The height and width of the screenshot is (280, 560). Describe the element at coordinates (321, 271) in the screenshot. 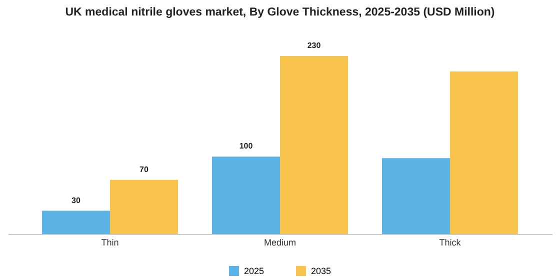

I see `legend-label: 2035` at that location.